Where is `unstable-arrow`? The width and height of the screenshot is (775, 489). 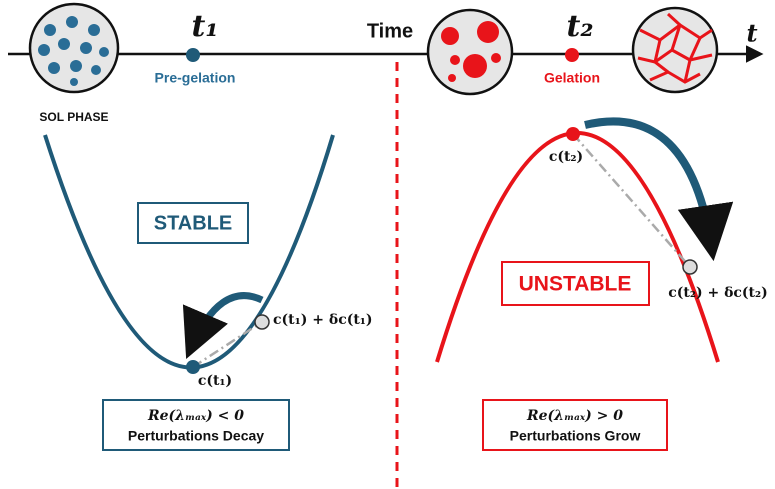 unstable-arrow is located at coordinates (659, 189).